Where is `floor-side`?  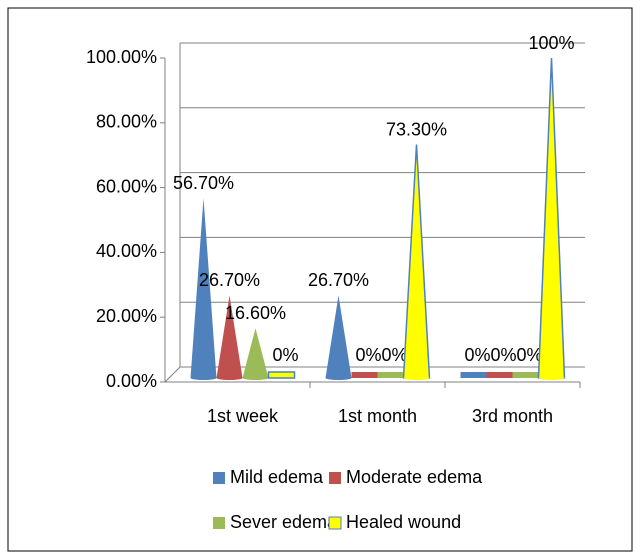 floor-side is located at coordinates (172, 374).